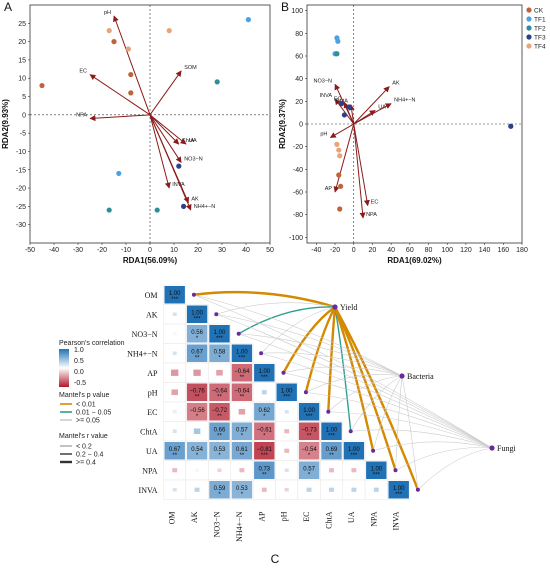  I want to click on target-label: Fungi, so click(506, 448).